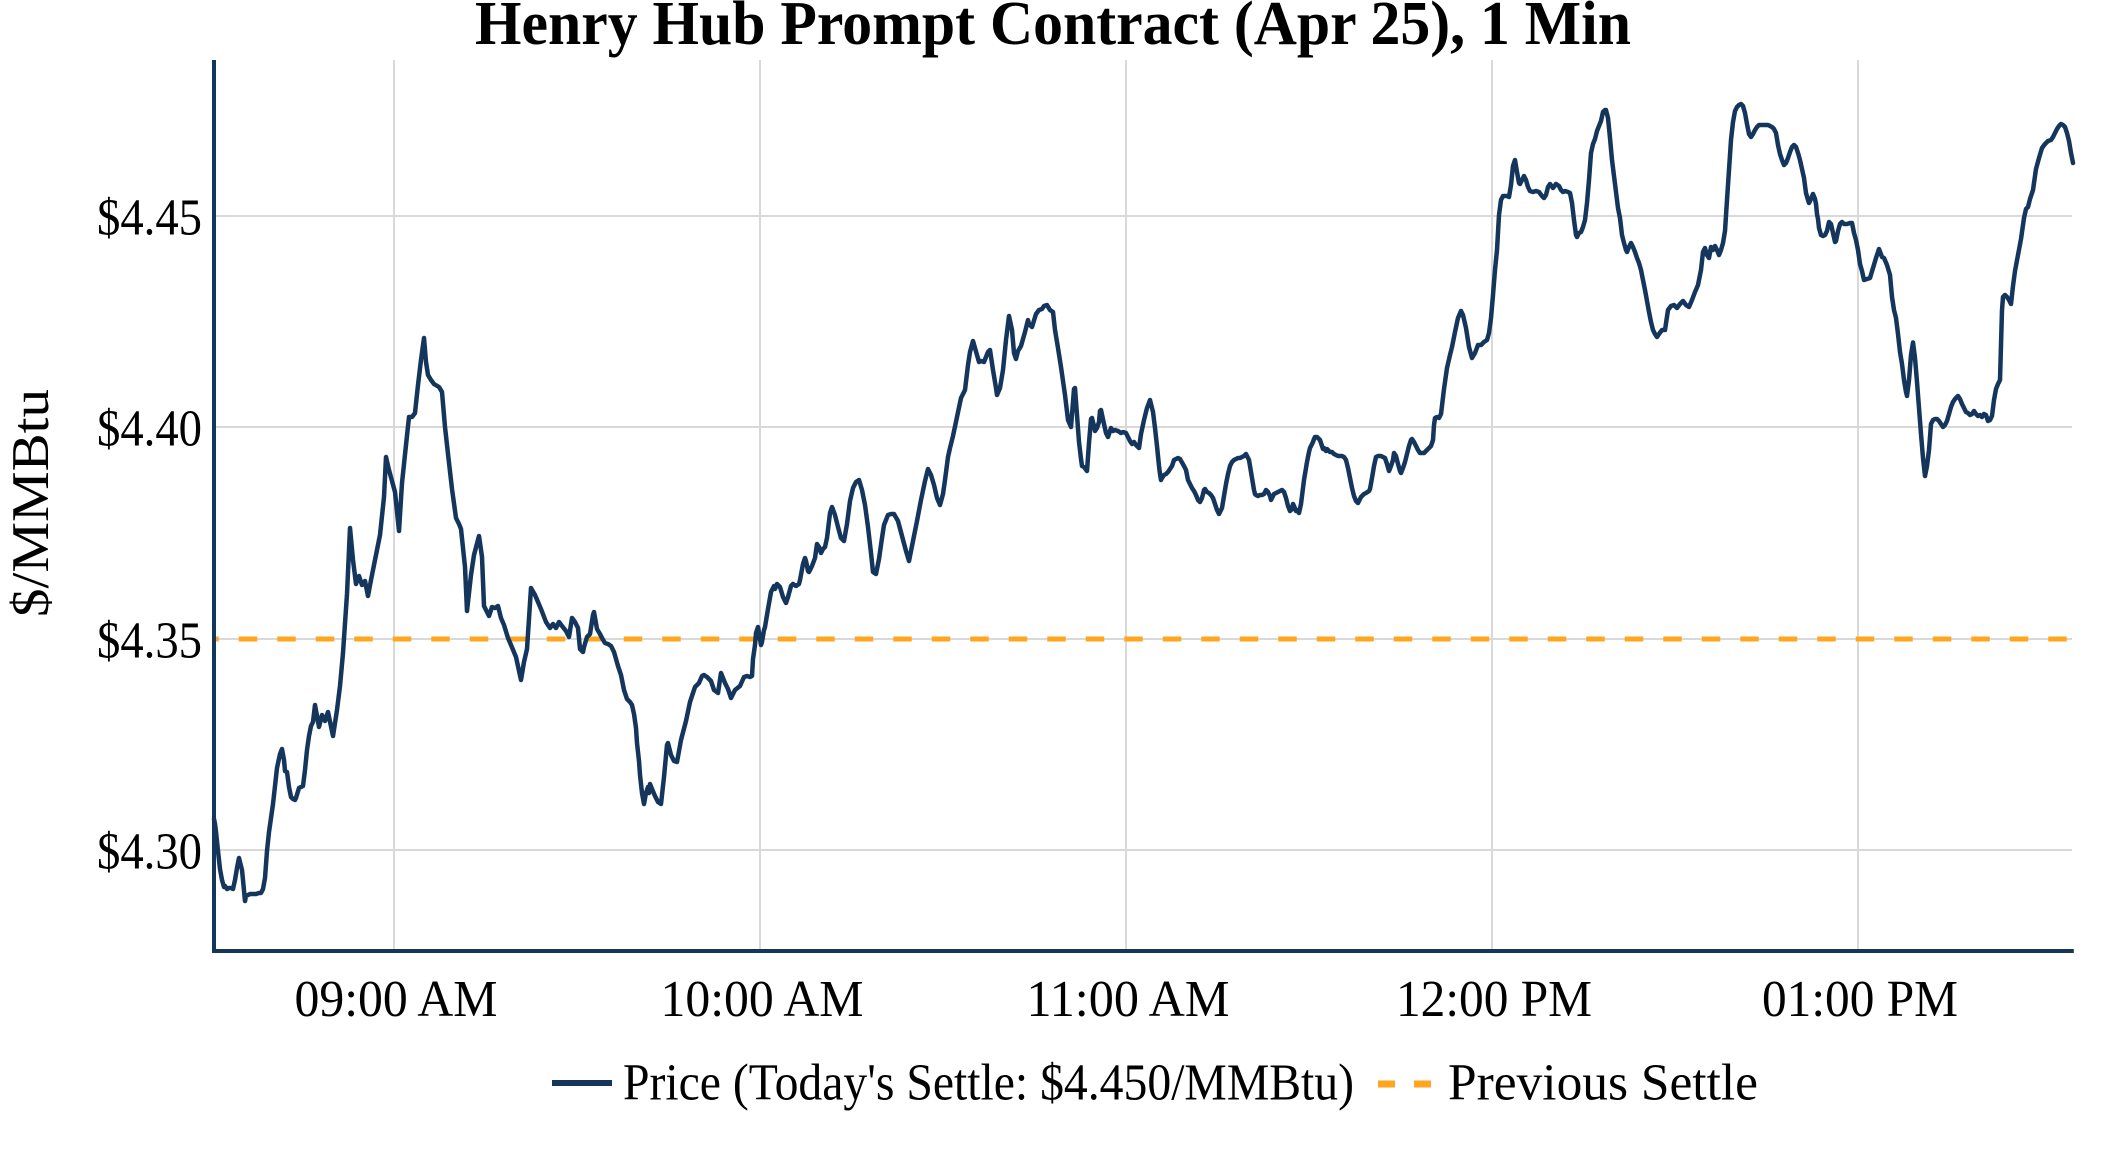  What do you see at coordinates (988, 1083) in the screenshot?
I see `svg-text:Price (Today's Settle: $4.450/: Price (Today's Settle: $4.450/MMBtu)` at bounding box center [988, 1083].